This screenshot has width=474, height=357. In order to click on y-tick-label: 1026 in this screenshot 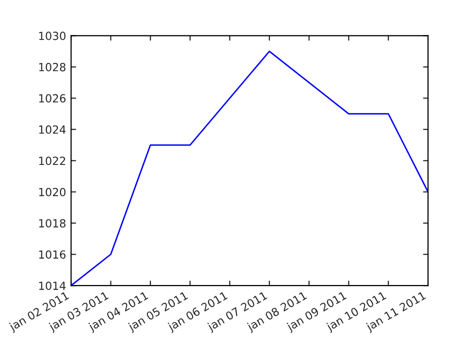, I will do `click(52, 98)`.